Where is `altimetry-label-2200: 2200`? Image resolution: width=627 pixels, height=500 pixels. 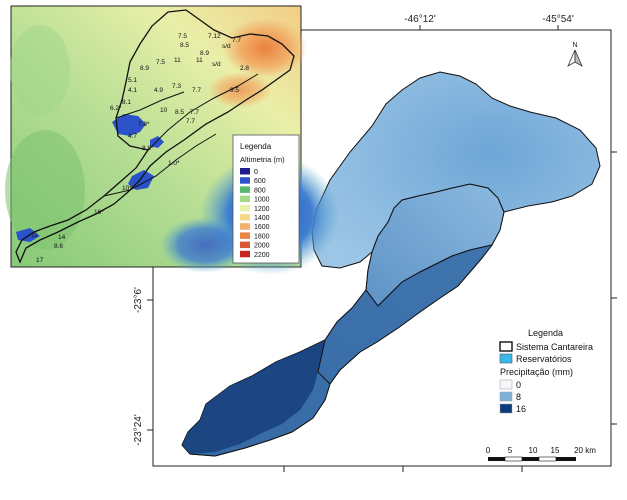 altimetry-label-2200: 2200 is located at coordinates (262, 255).